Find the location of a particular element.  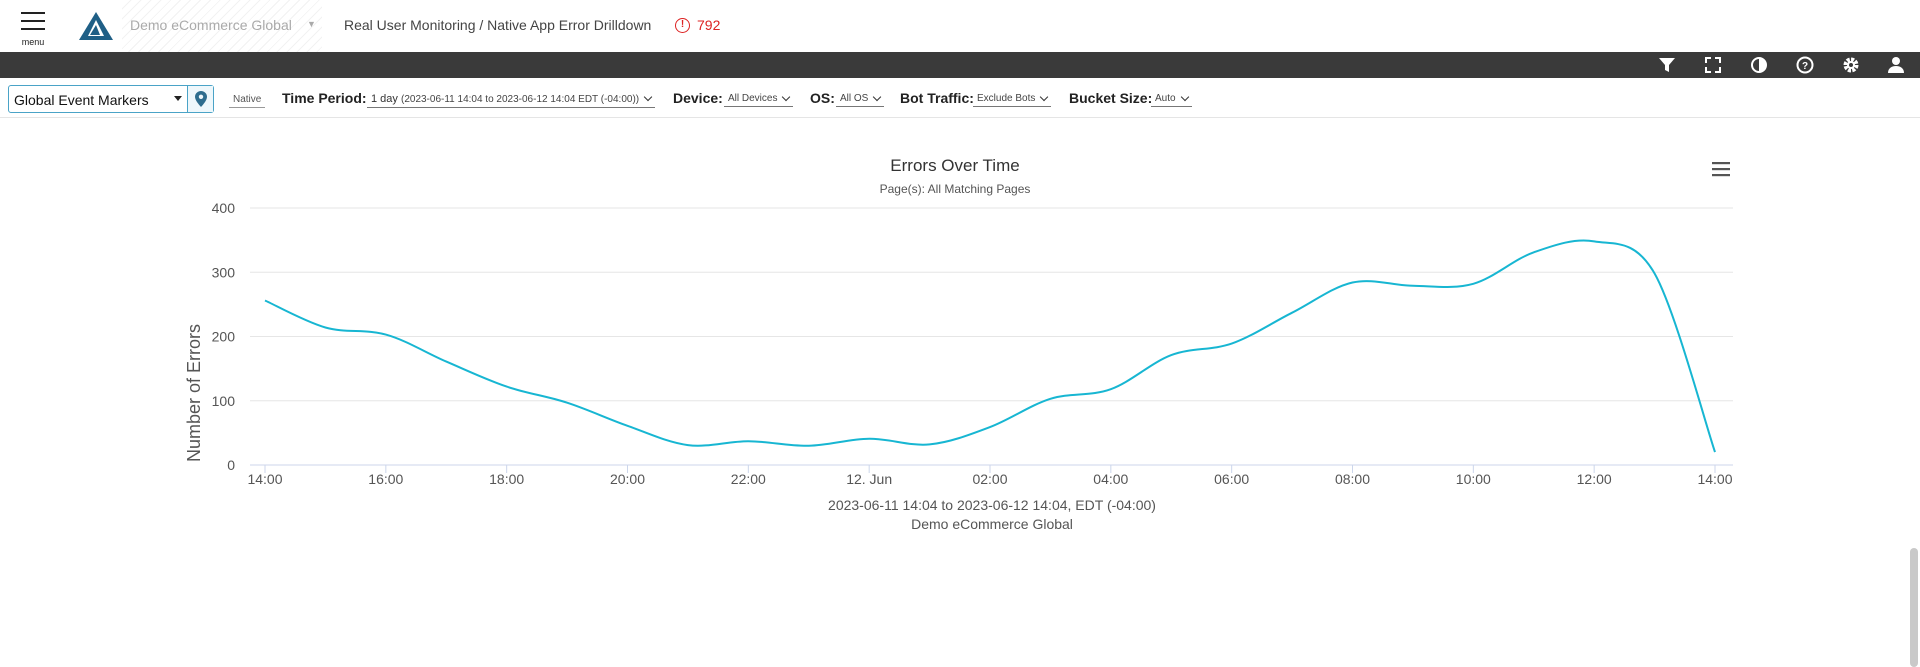

x-tick-label: 02:00 is located at coordinates (989, 479).